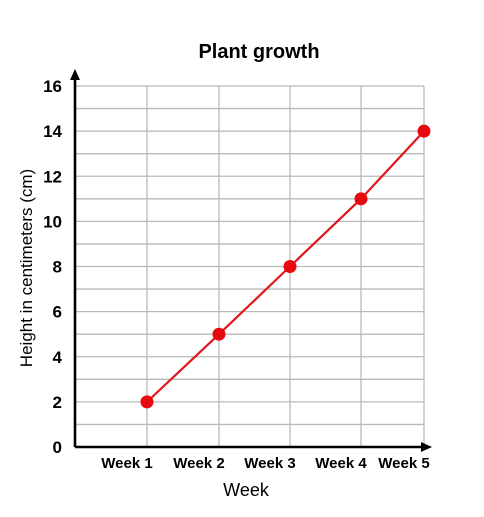 The height and width of the screenshot is (517, 484). I want to click on chart-title: Plant growth, so click(258, 52).